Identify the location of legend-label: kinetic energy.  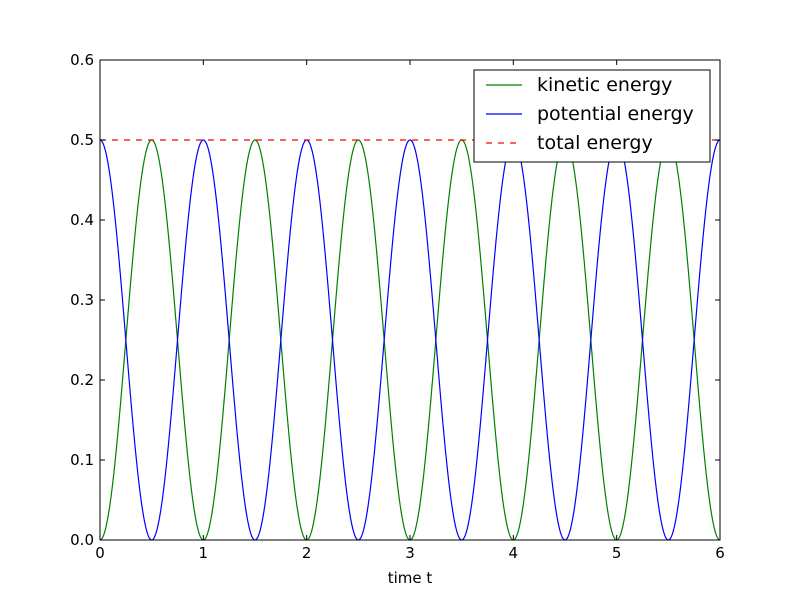
(604, 85).